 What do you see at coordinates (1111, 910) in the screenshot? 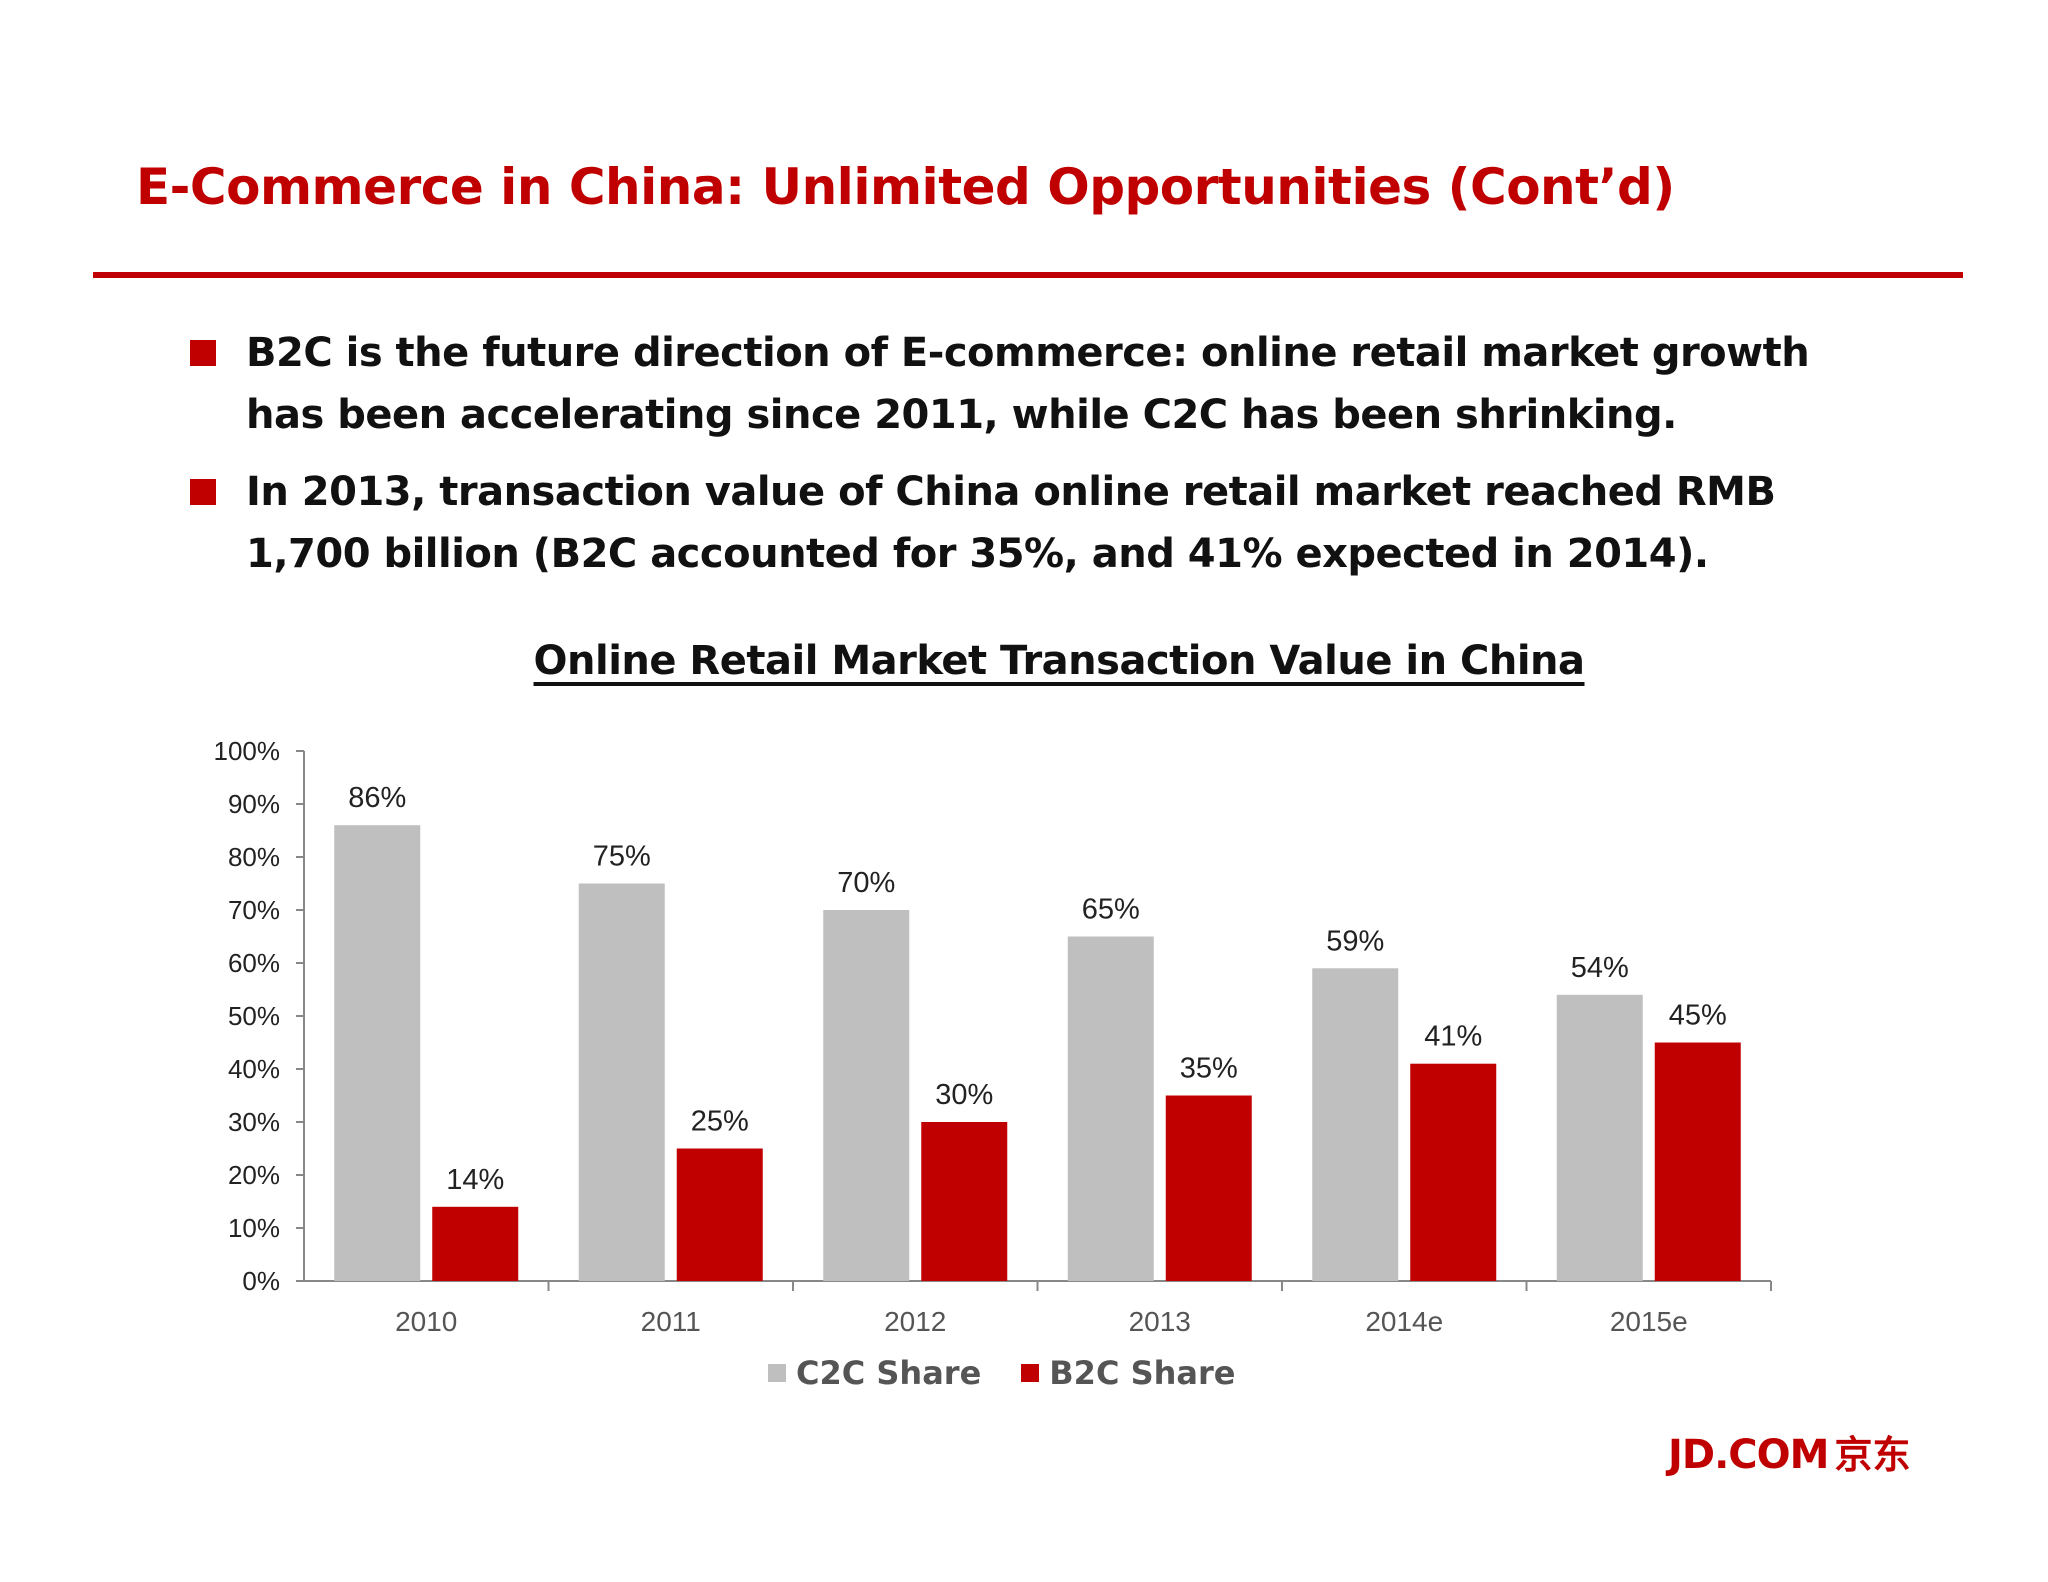
I see `c2c-data-label: 65%` at bounding box center [1111, 910].